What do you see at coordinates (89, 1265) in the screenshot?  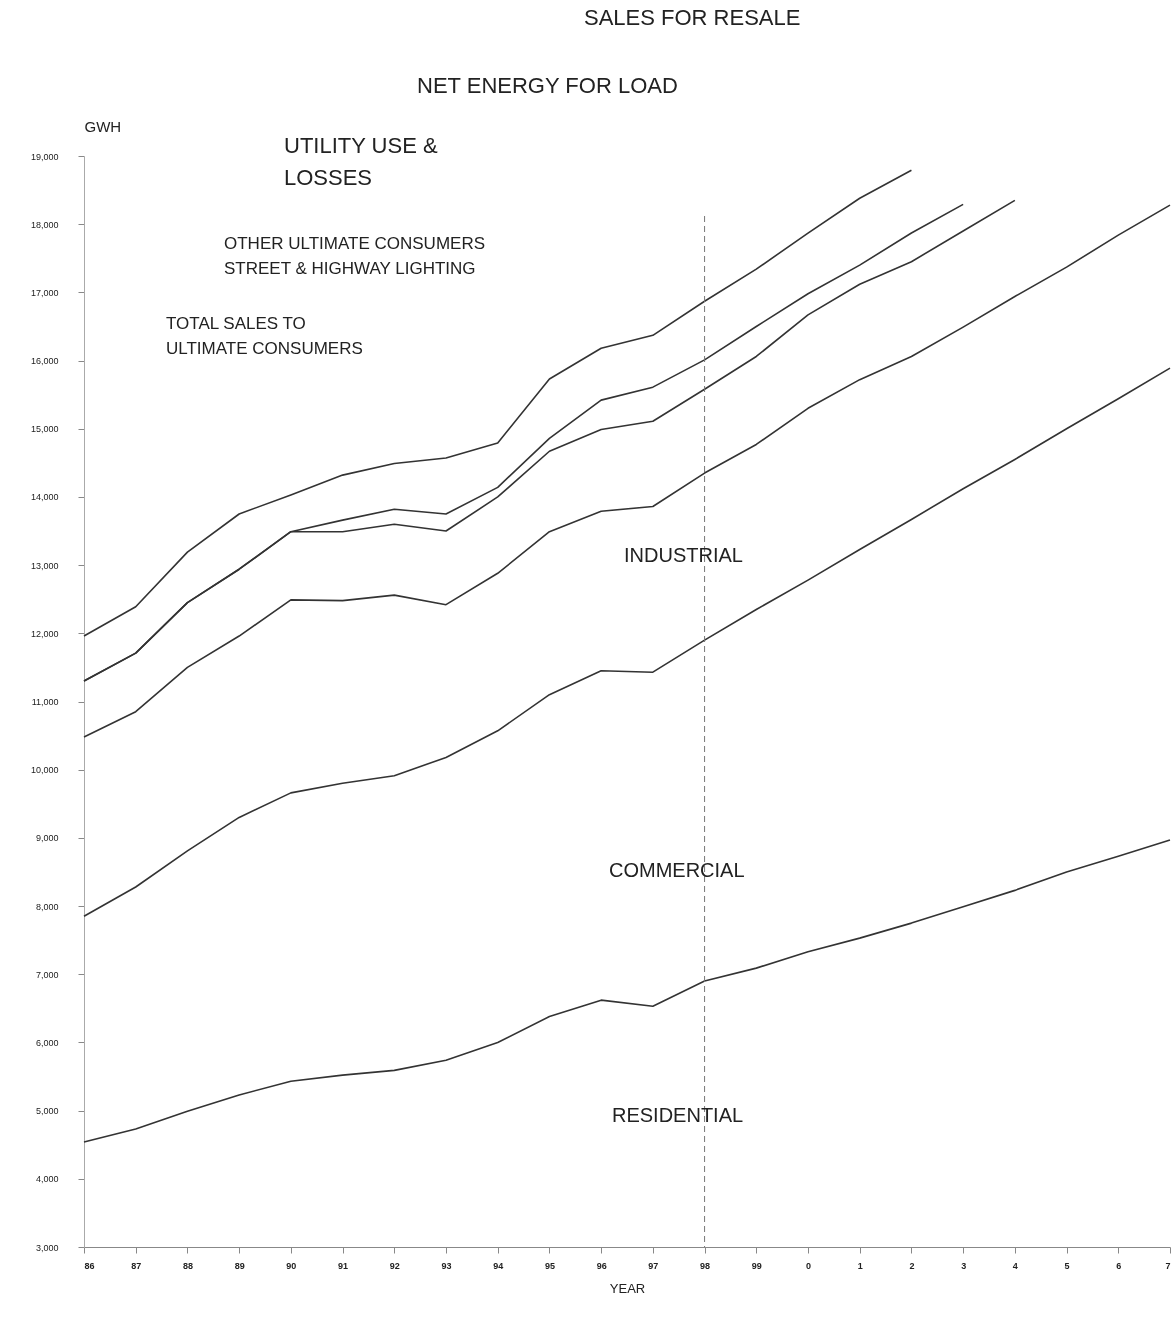 I see `x-tick-label: 86` at bounding box center [89, 1265].